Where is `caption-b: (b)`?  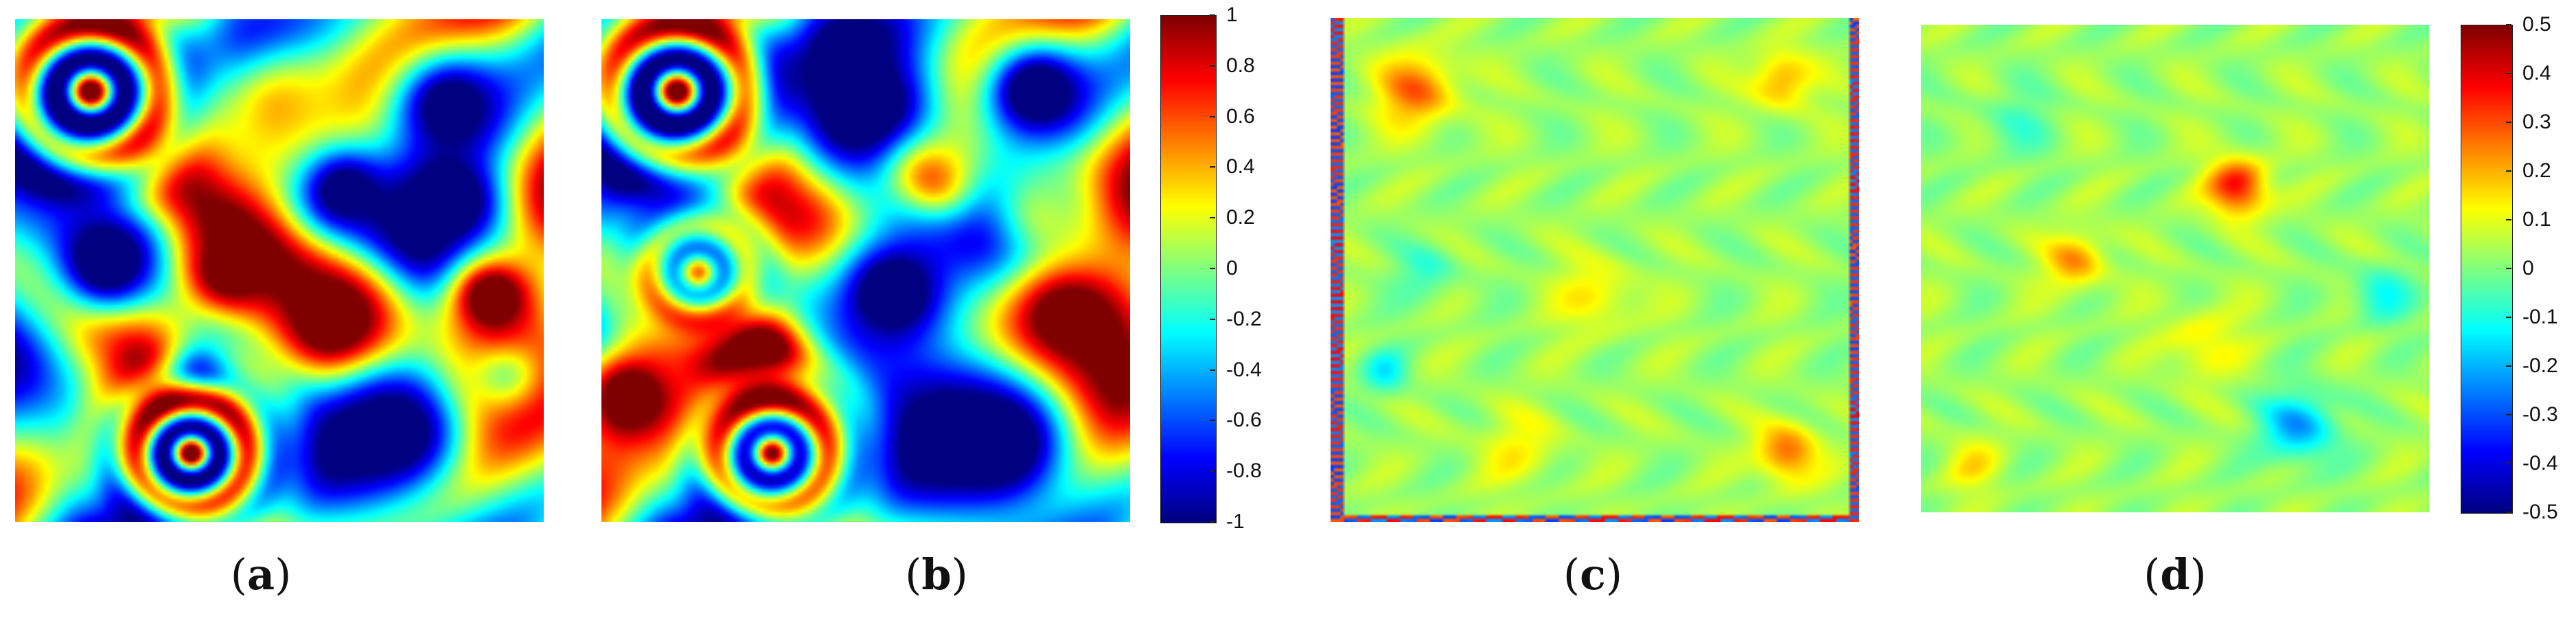 caption-b: (b) is located at coordinates (936, 574).